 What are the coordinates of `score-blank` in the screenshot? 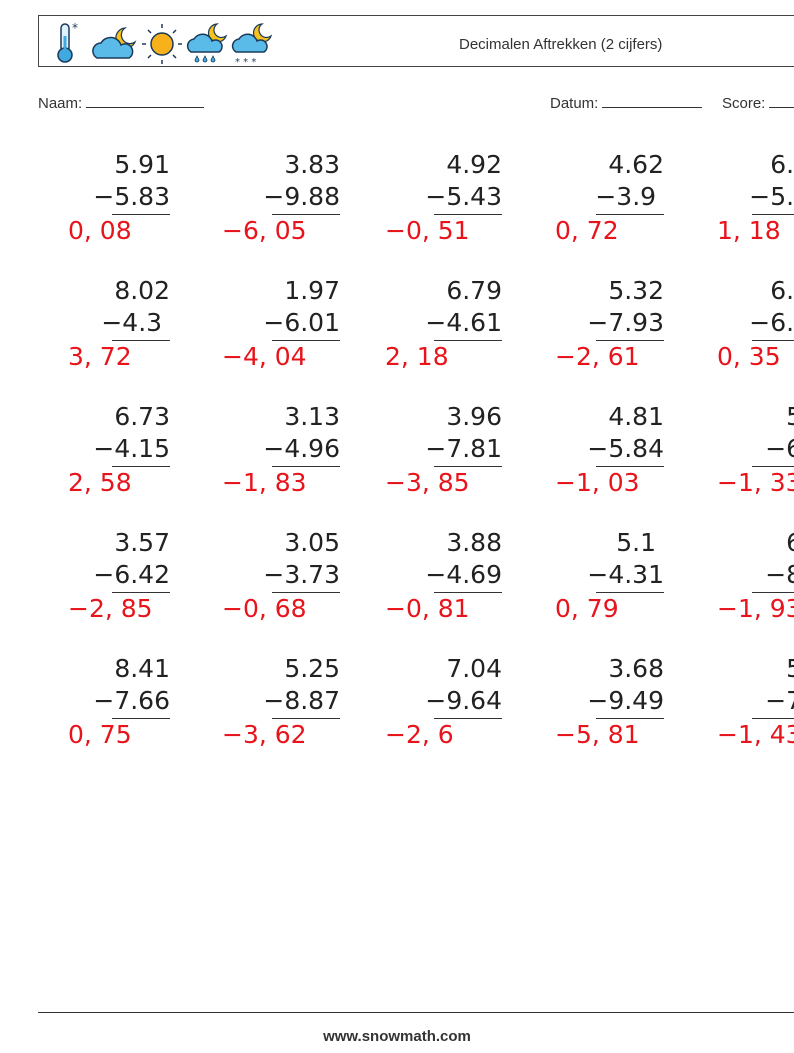 It's located at (781, 100).